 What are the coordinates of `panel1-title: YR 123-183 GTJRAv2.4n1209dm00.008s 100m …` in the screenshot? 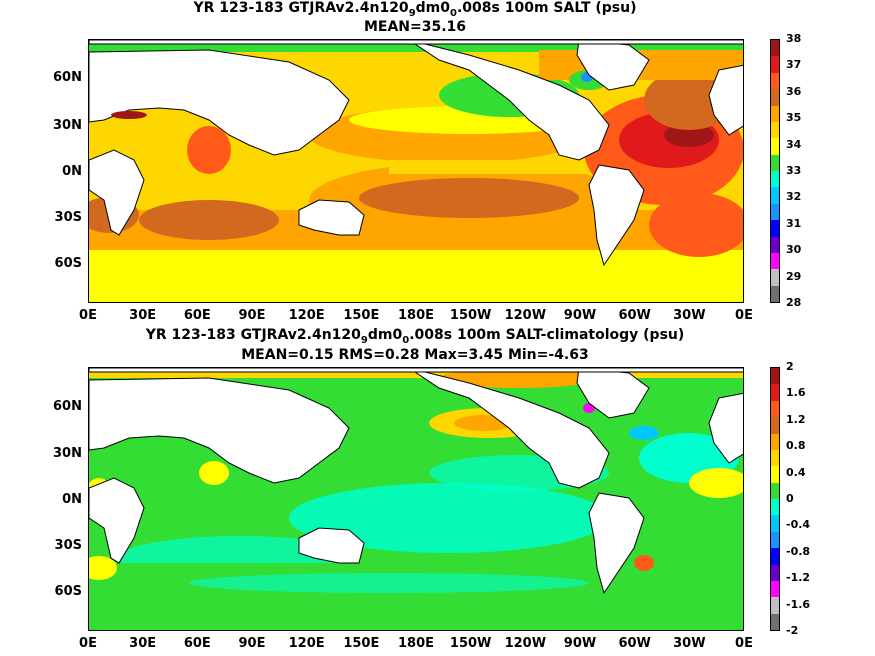 It's located at (415, 9).